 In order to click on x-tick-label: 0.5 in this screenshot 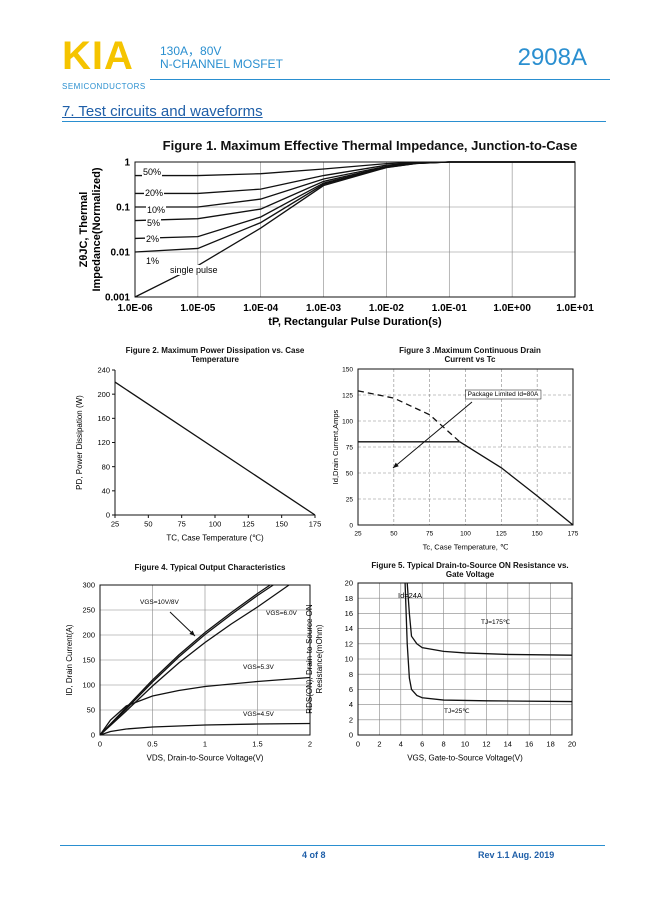, I will do `click(152, 744)`.